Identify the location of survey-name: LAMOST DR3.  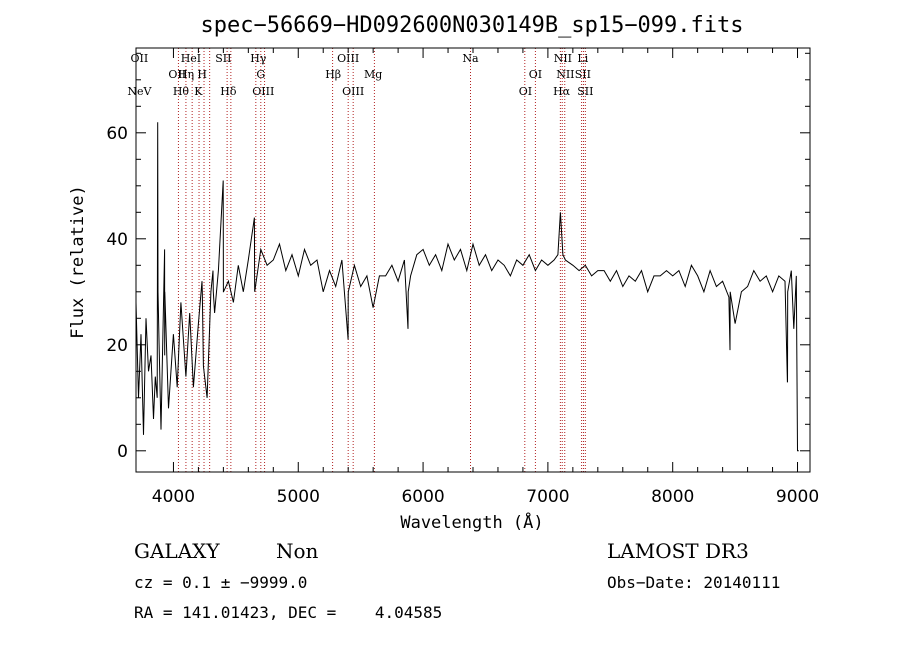
(678, 551).